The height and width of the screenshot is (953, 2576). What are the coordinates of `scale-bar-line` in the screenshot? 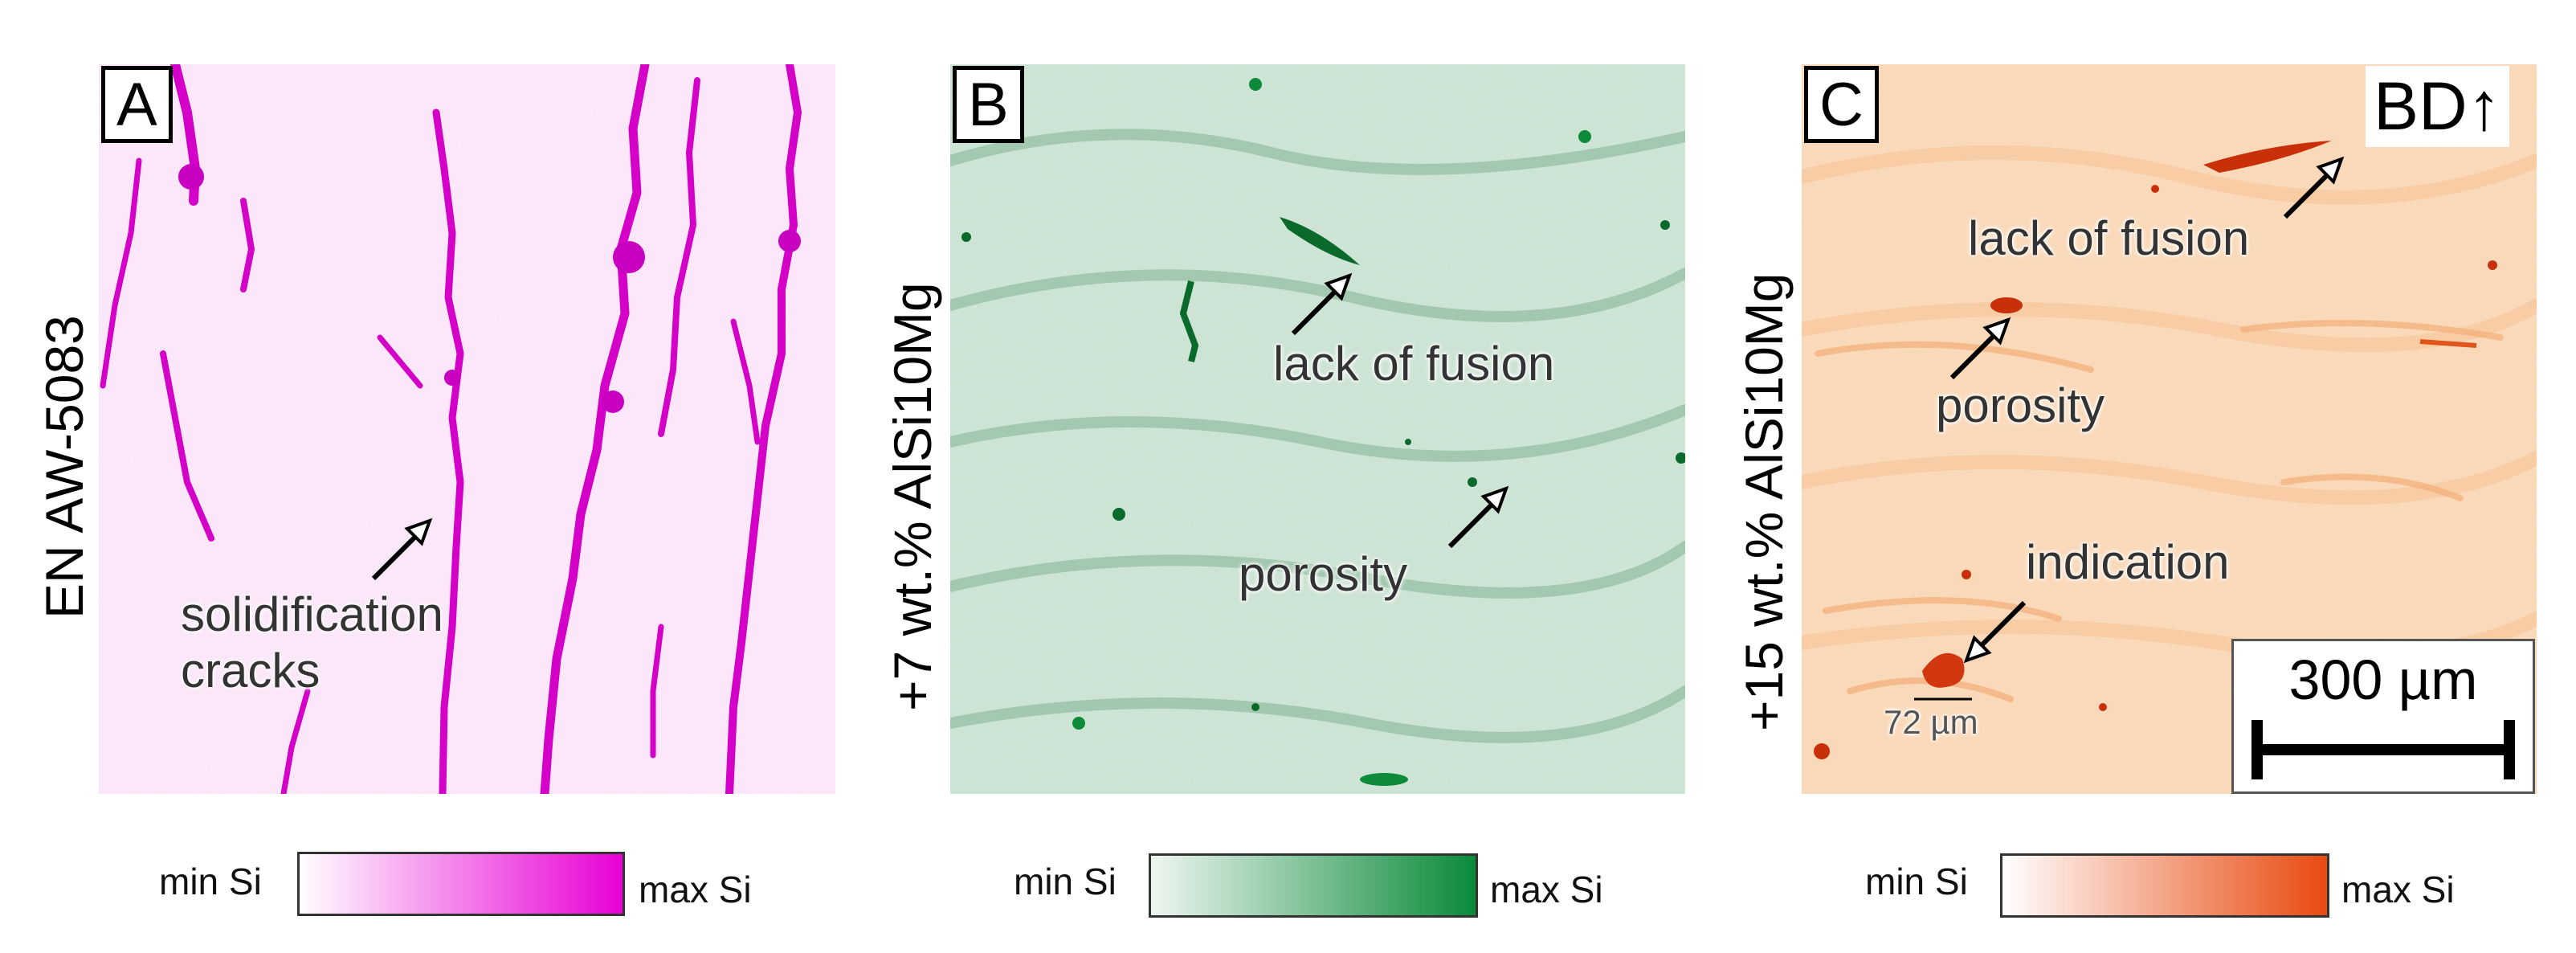 It's located at (2383, 749).